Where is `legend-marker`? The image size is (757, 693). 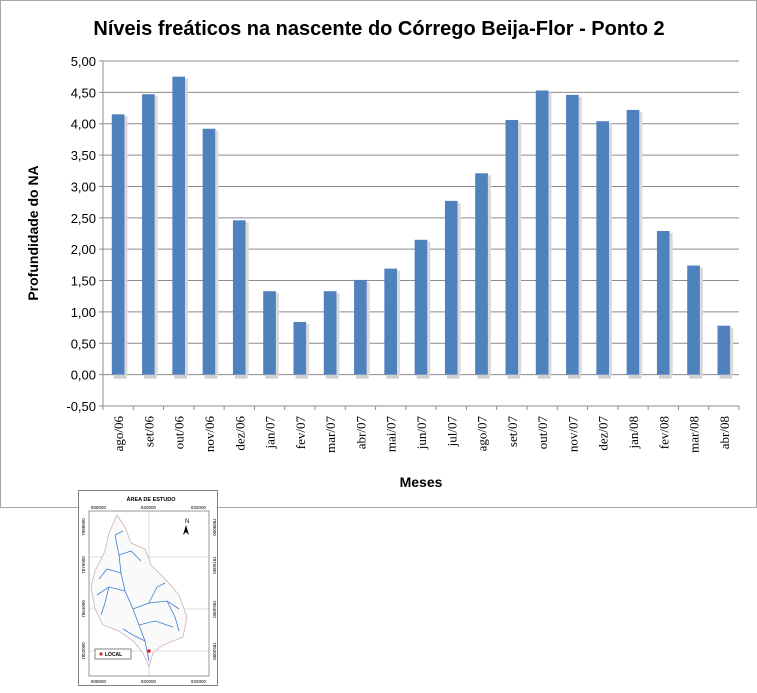 legend-marker is located at coordinates (101, 654).